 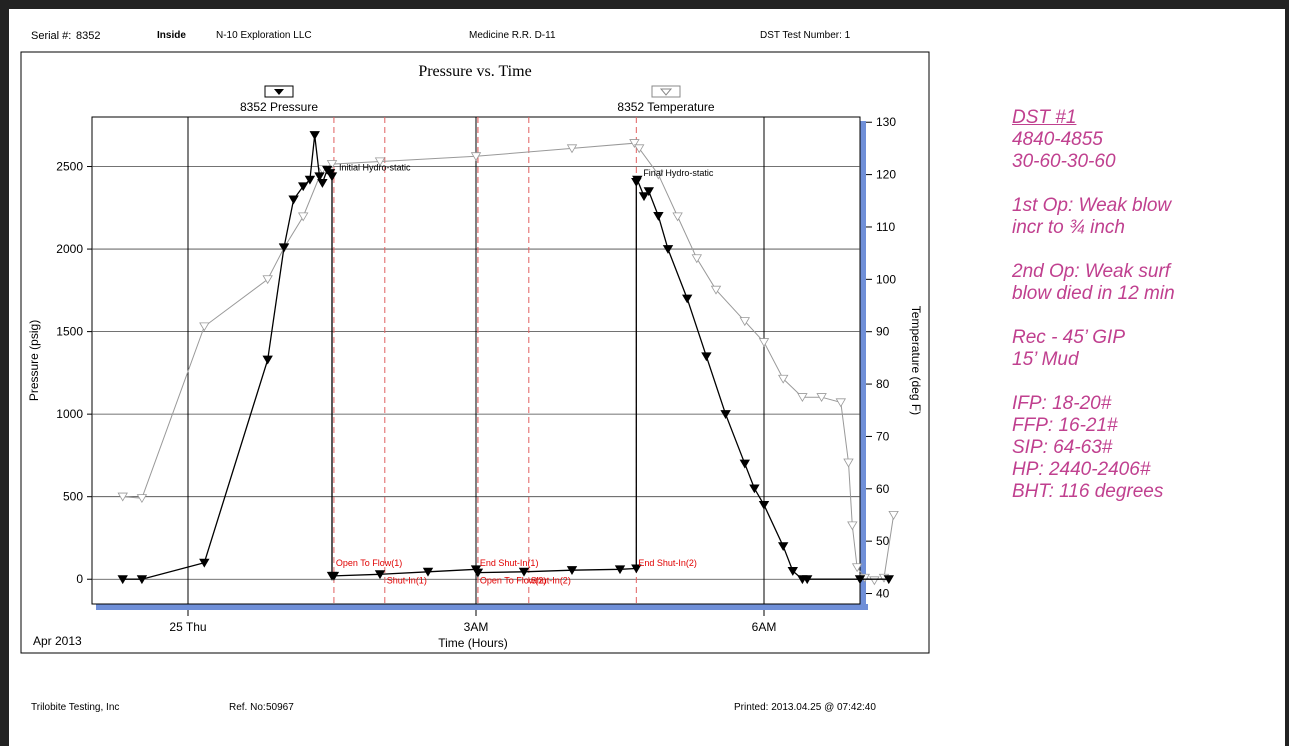 What do you see at coordinates (512, 35) in the screenshot?
I see `well-name: Medicine R.R. D-11` at bounding box center [512, 35].